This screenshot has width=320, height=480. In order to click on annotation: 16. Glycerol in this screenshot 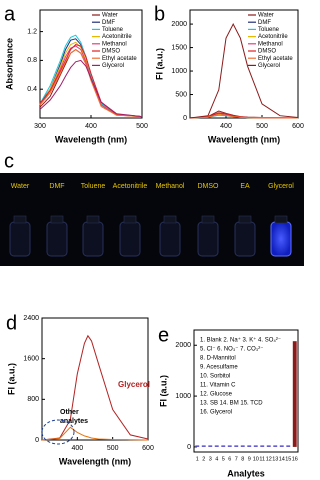, I will do `click(216, 413)`.